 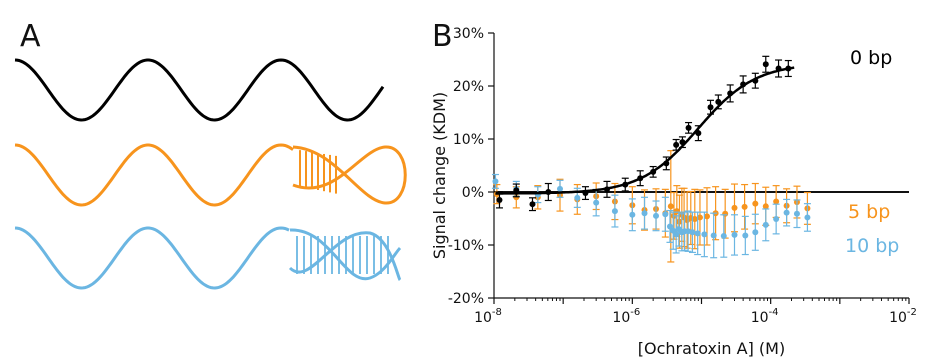 I want to click on x-axis: 10⁻⁸ 10⁻⁶ 10⁻⁴ 10⁻², so click(x=695, y=311).